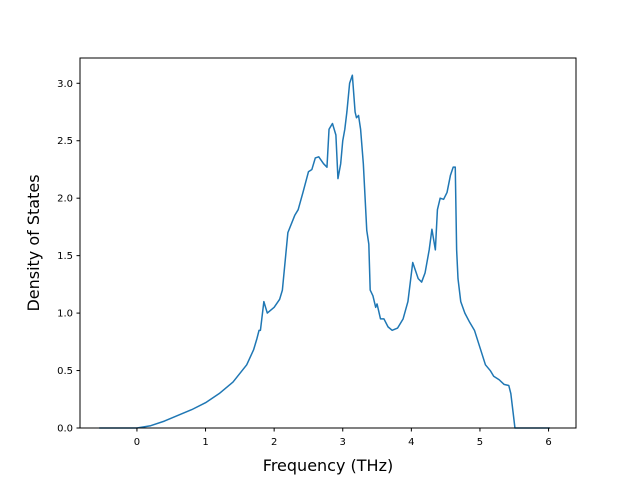 The height and width of the screenshot is (480, 640). What do you see at coordinates (343, 442) in the screenshot?
I see `x-tick-label: 3` at bounding box center [343, 442].